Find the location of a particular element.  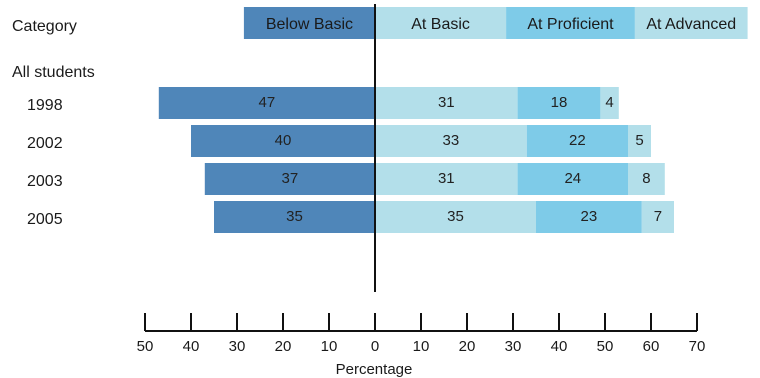

bar-at-advanced-1998 is located at coordinates (609, 103).